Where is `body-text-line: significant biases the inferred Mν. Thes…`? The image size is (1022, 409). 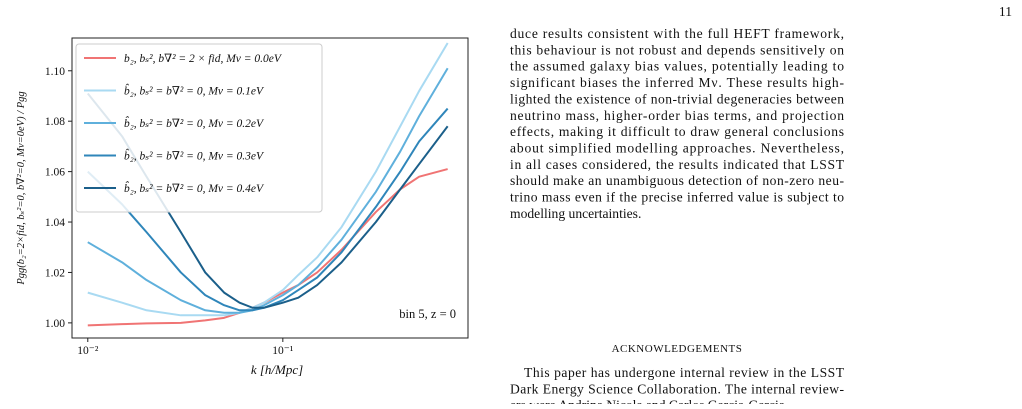
body-text-line: significant biases the inferred Mν. Thes… is located at coordinates (677, 82).